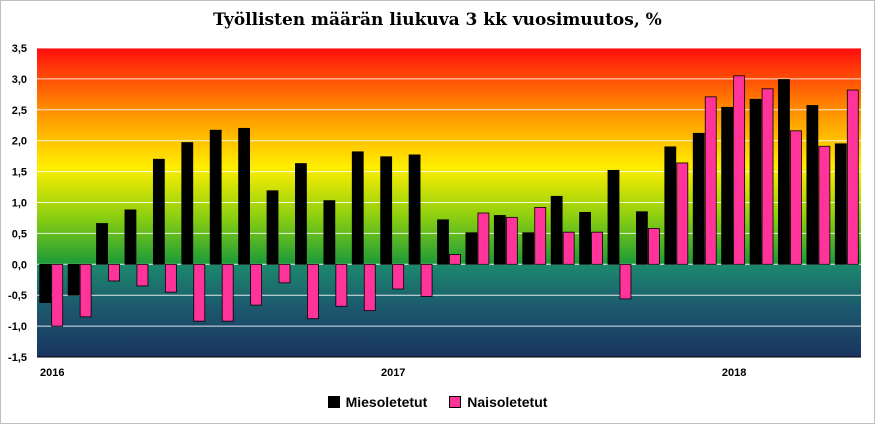 The height and width of the screenshot is (424, 875). I want to click on y-tick-label: -1,5, so click(17, 358).